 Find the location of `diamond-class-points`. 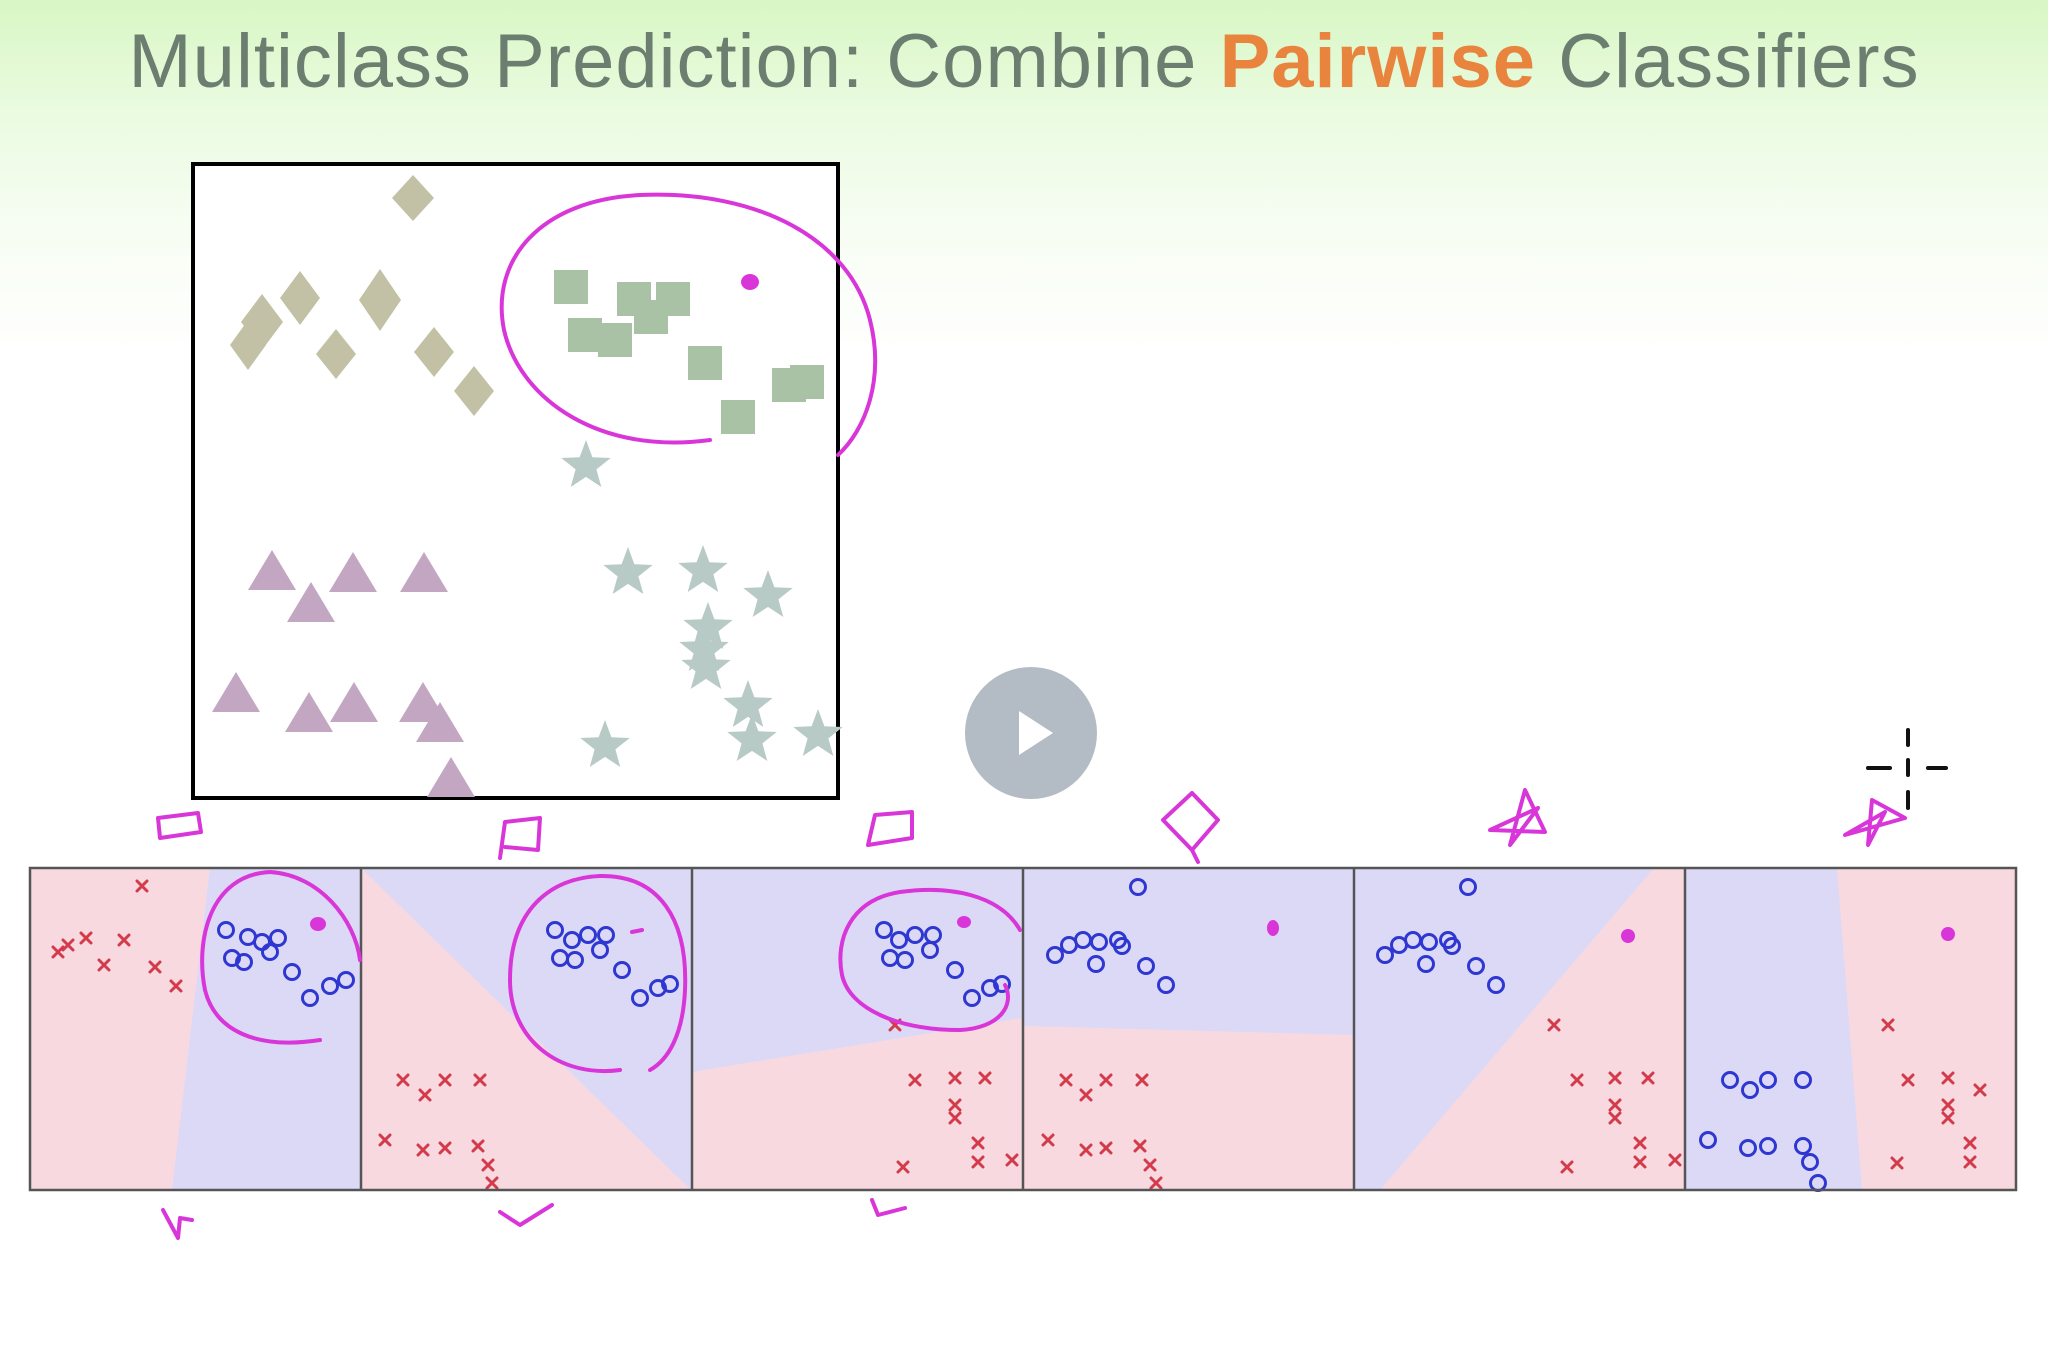

diamond-class-points is located at coordinates (362, 295).